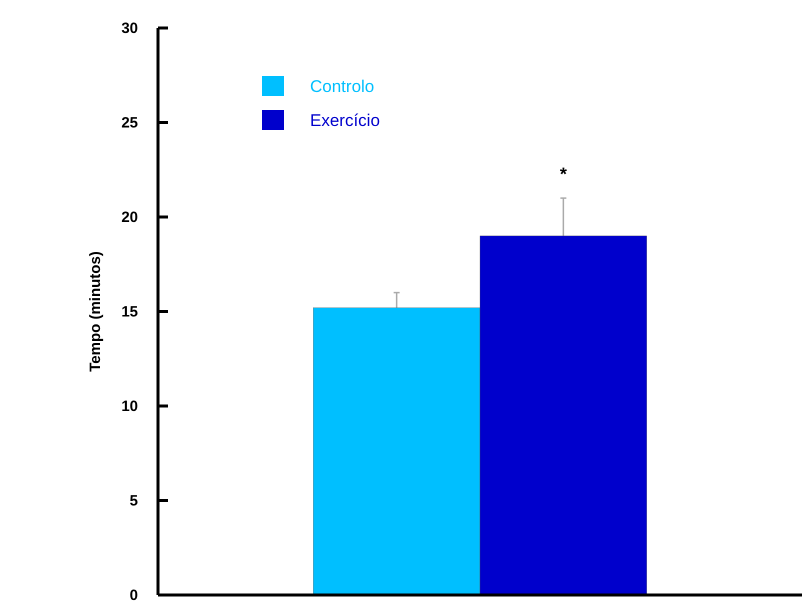 The width and height of the screenshot is (802, 601). Describe the element at coordinates (129, 123) in the screenshot. I see `y-tick-label: 25` at that location.